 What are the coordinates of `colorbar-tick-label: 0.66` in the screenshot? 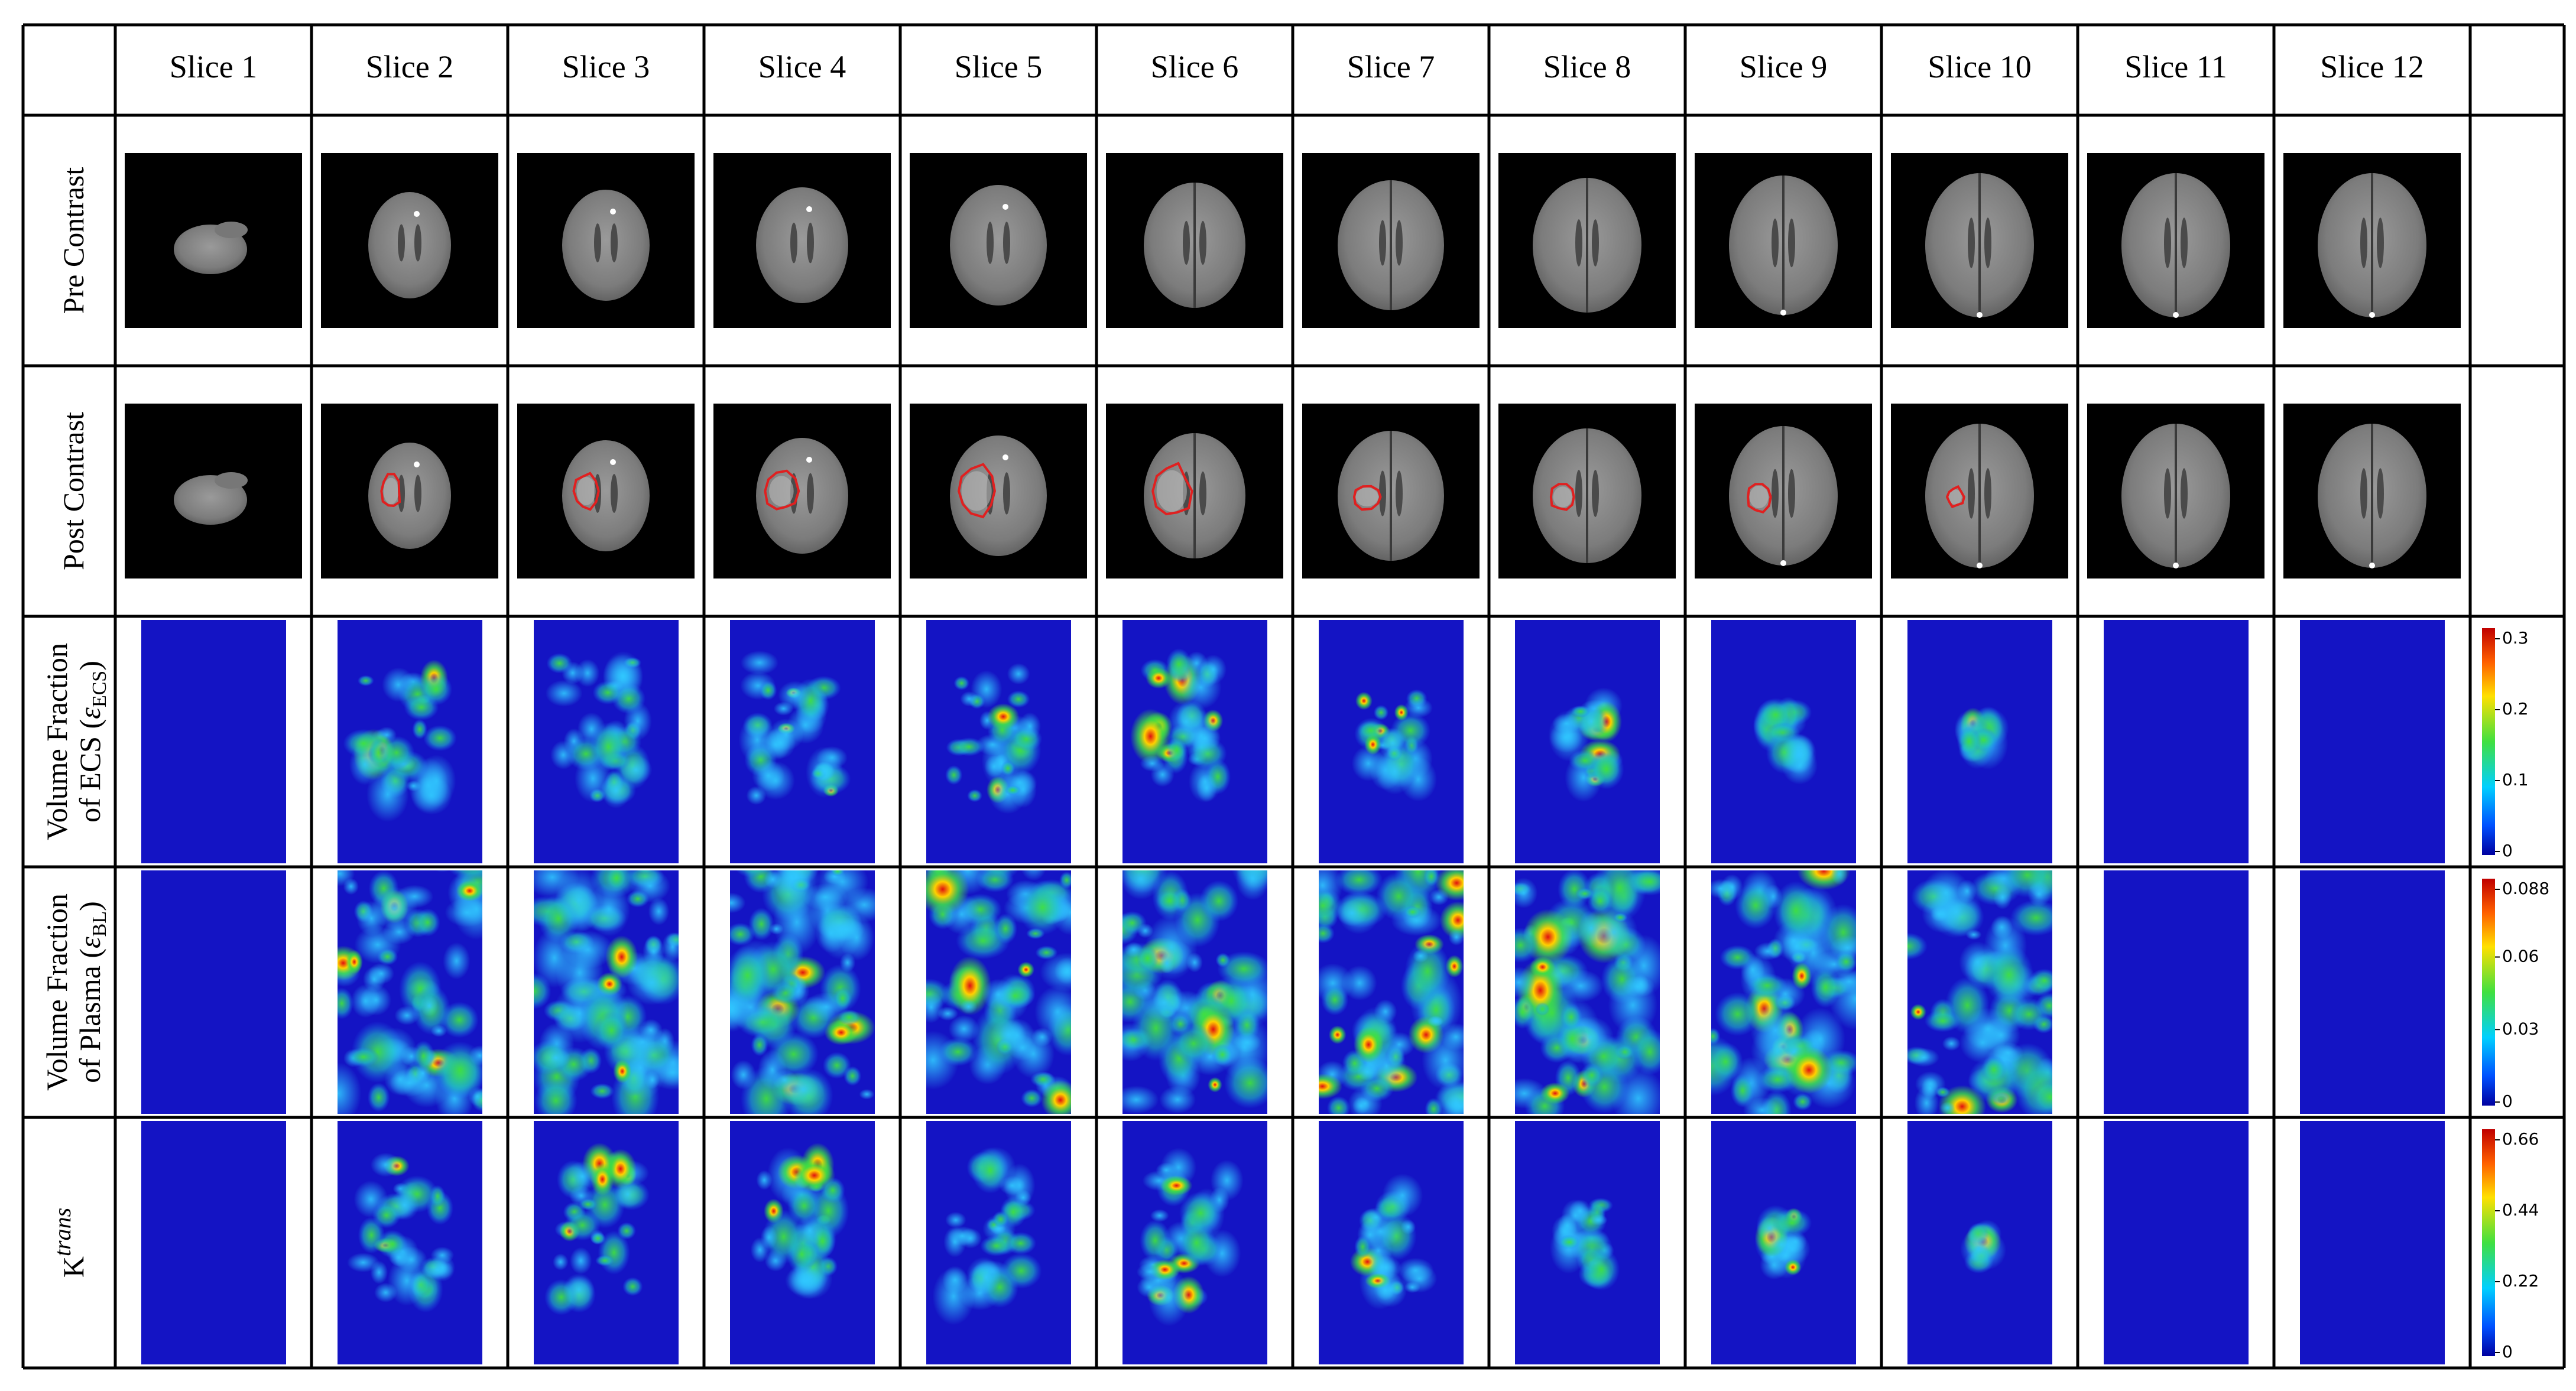 It's located at (2520, 1139).